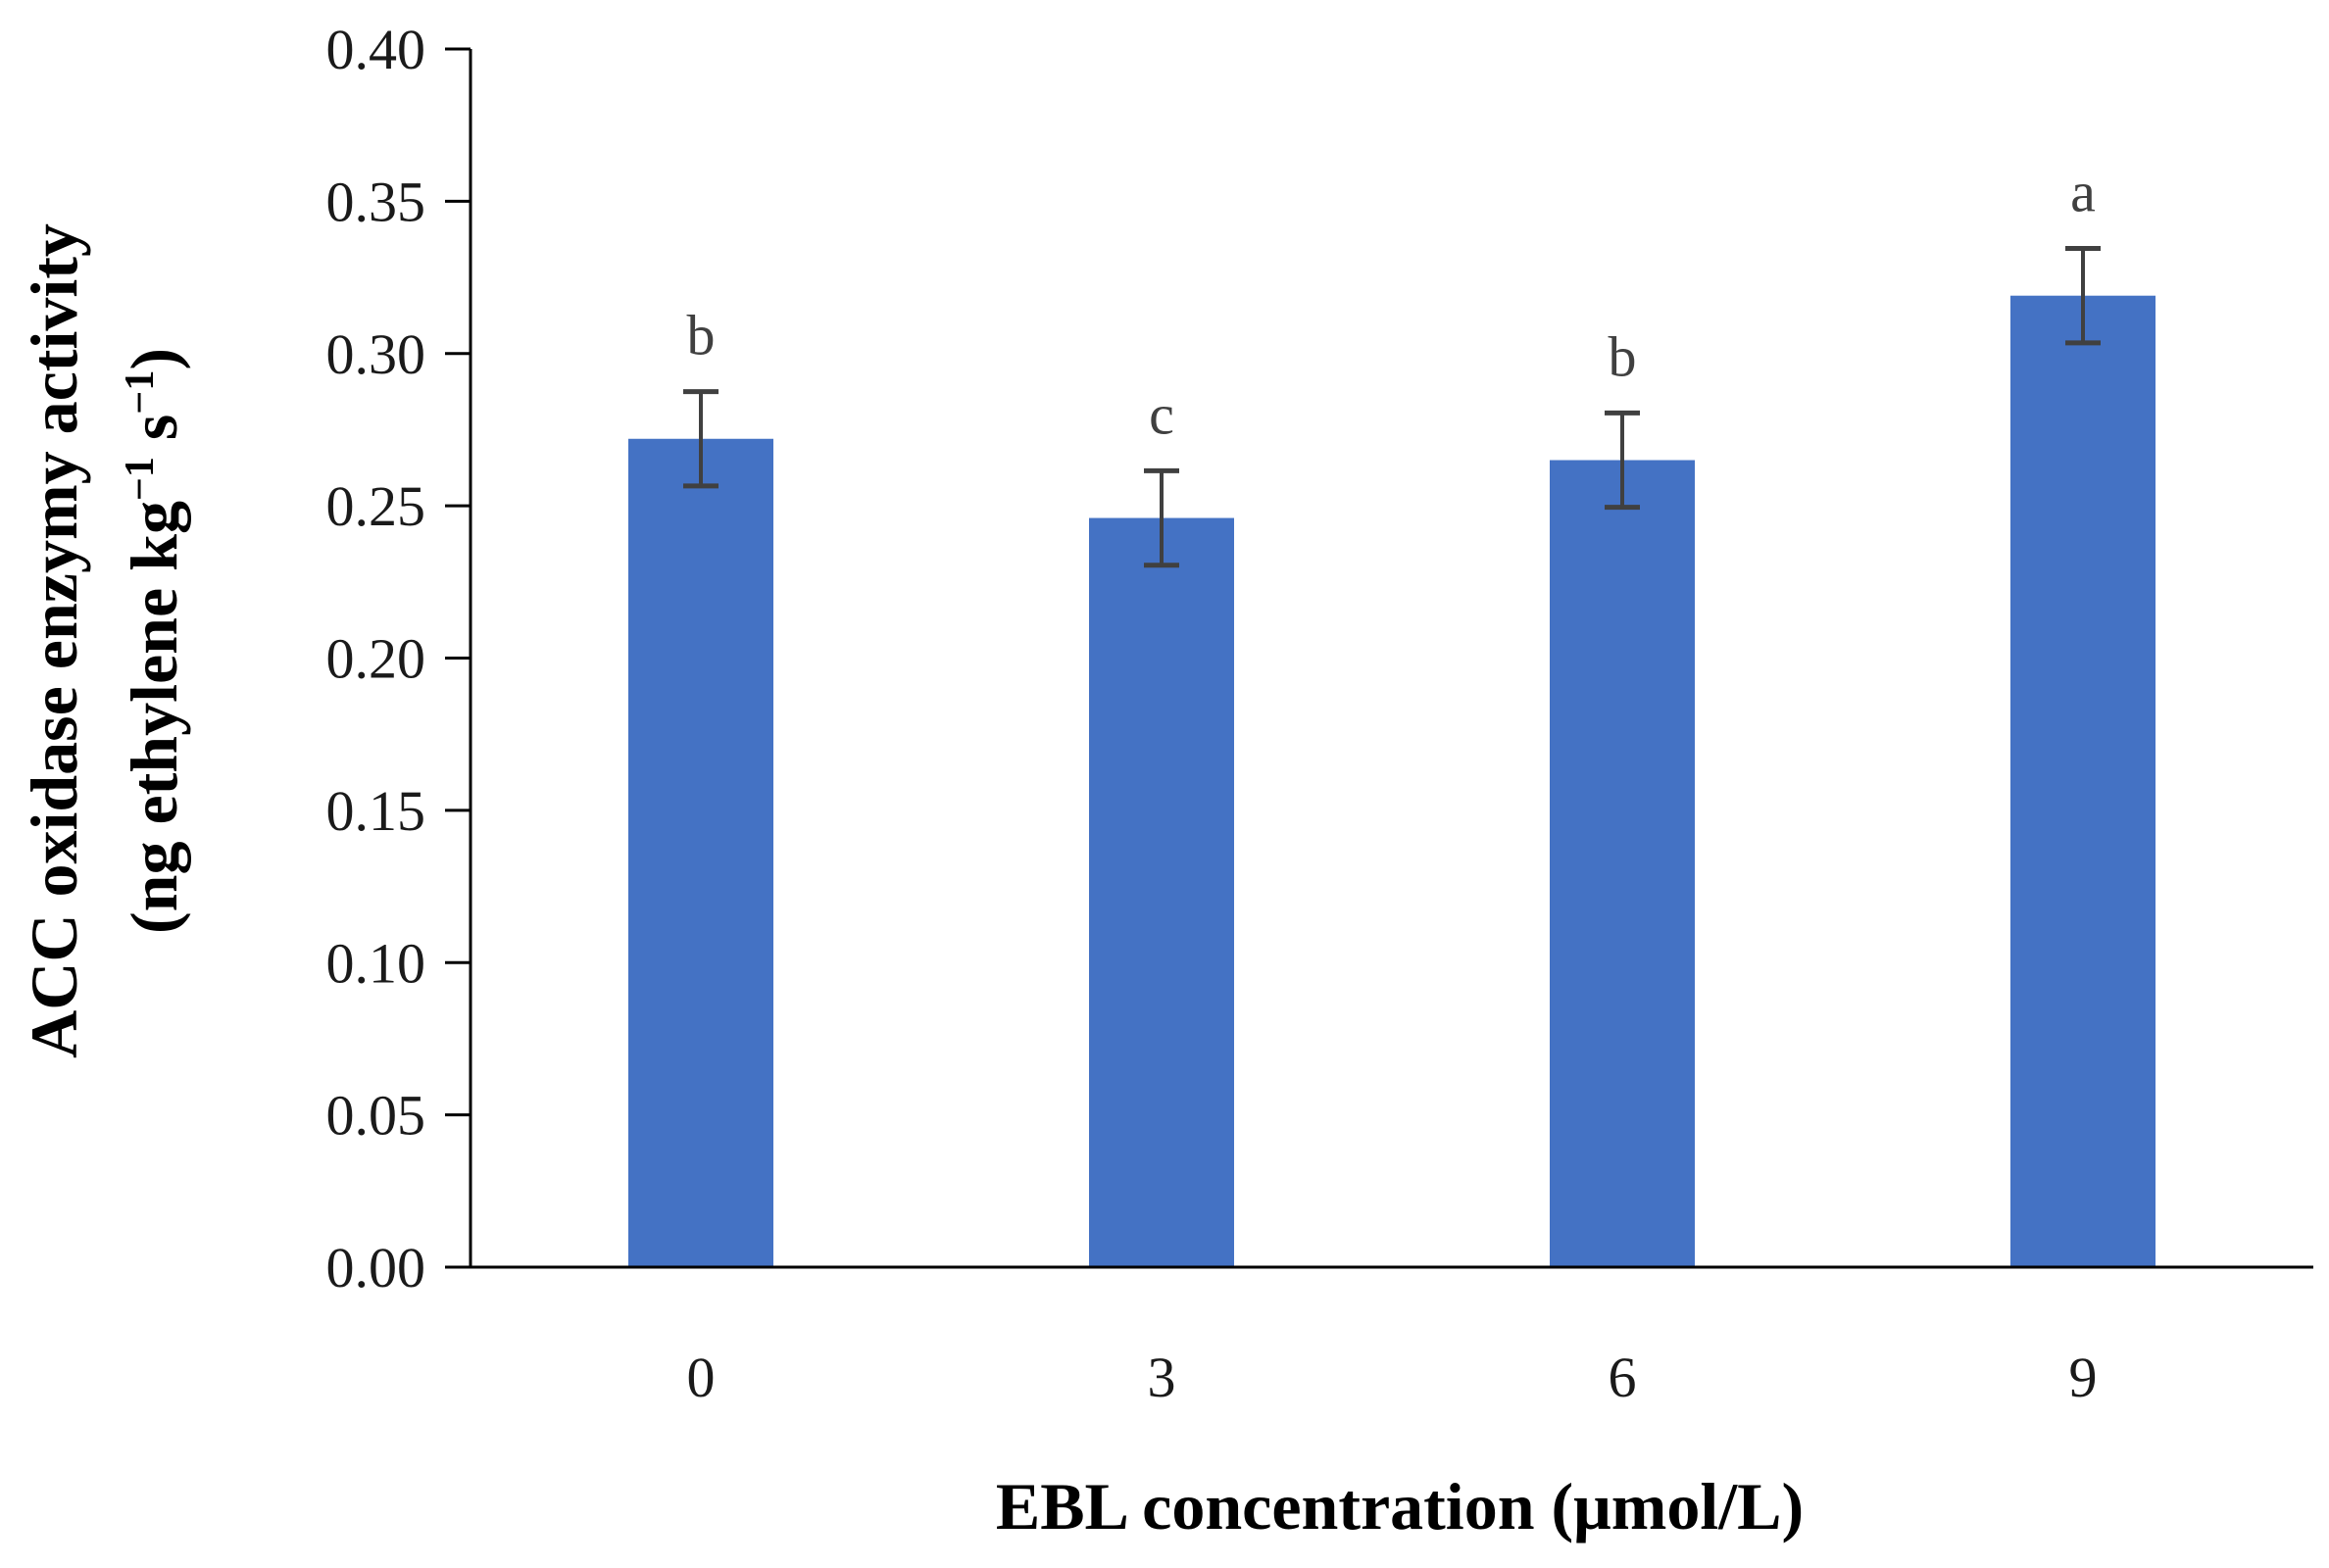 The image size is (2329, 1568). What do you see at coordinates (376, 1267) in the screenshot?
I see `y-tick-label: 0.00` at bounding box center [376, 1267].